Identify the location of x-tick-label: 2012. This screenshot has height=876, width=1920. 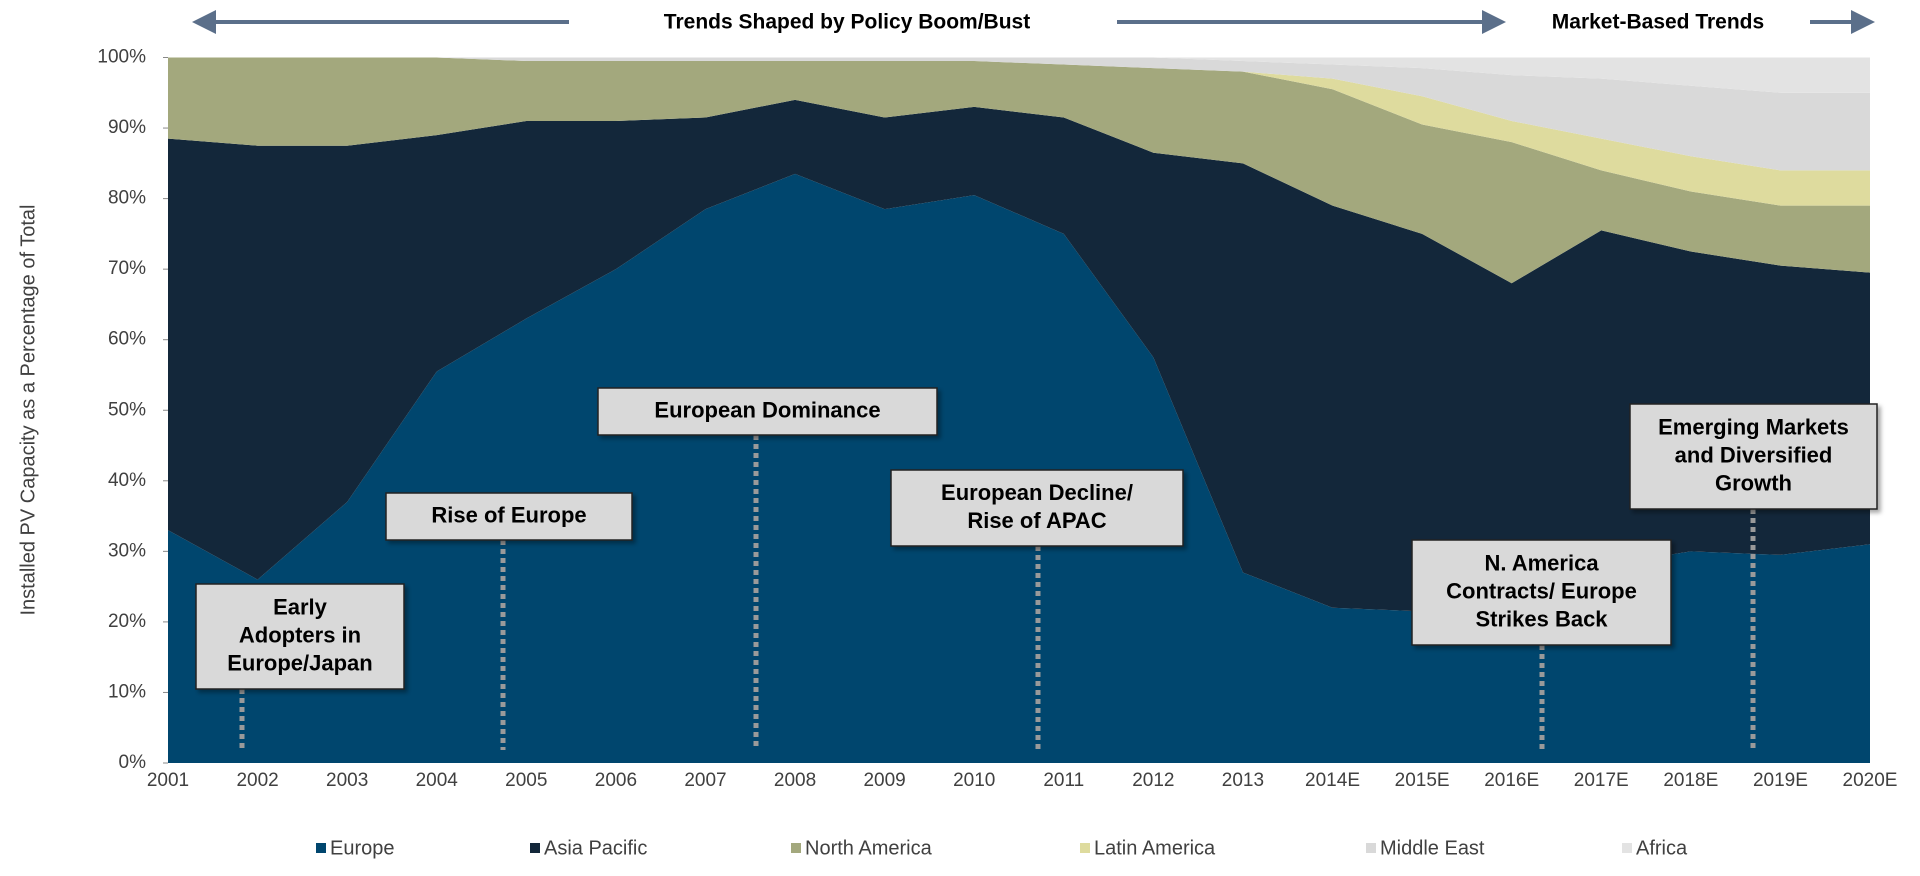
(1153, 780).